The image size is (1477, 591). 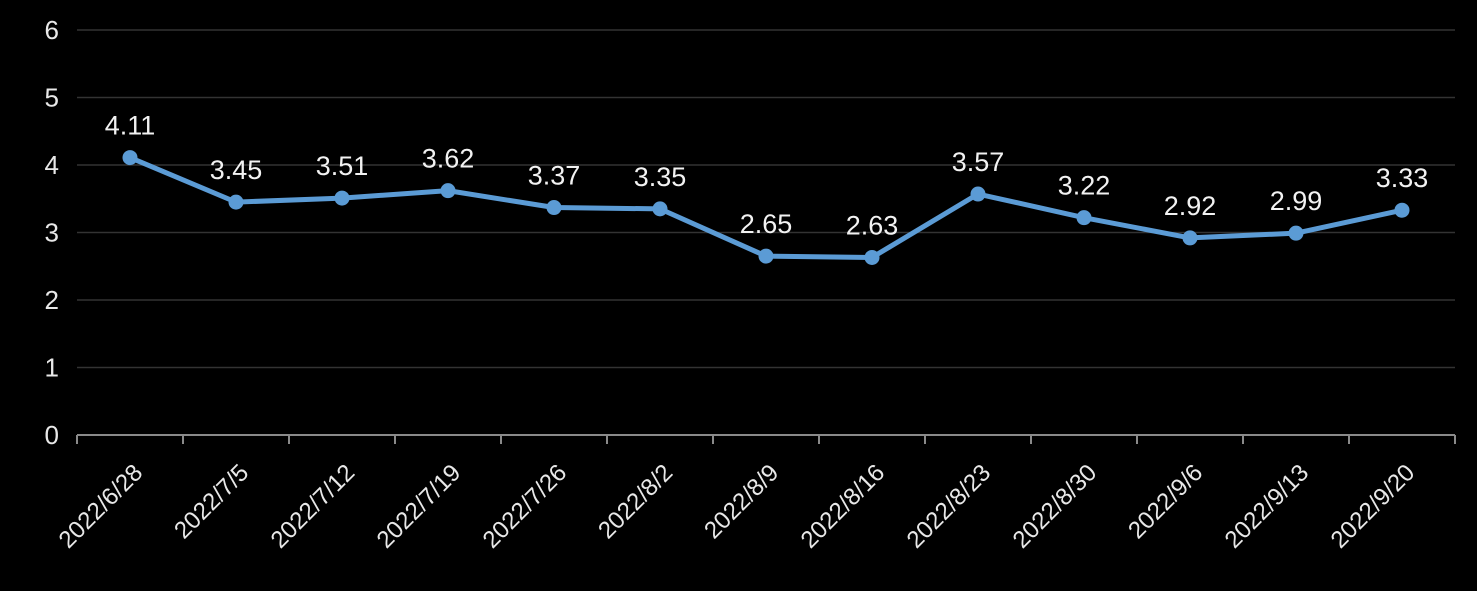 I want to click on x-axis-category-label: 2022/8/16, so click(x=843, y=506).